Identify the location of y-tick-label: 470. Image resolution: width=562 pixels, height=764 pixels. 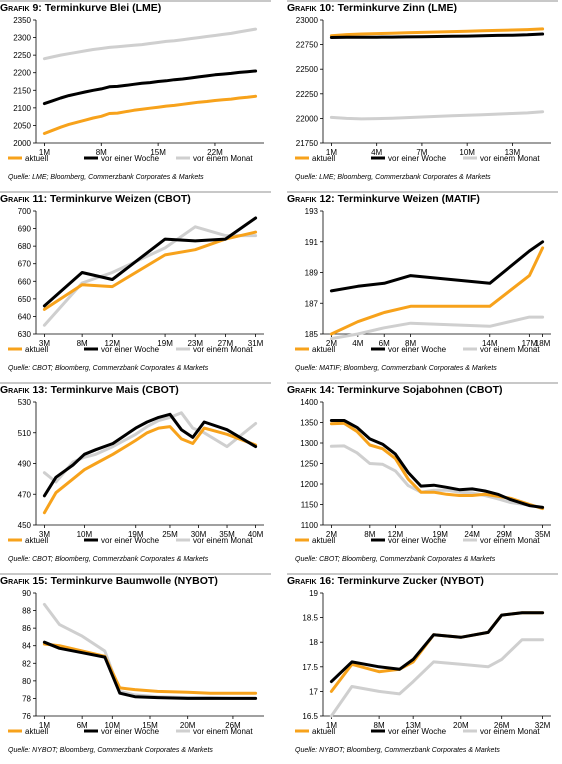
(25, 494).